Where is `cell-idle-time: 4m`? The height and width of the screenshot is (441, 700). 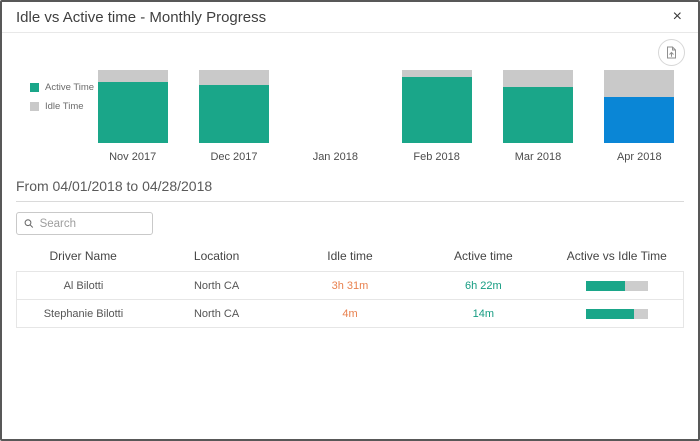 cell-idle-time: 4m is located at coordinates (350, 313).